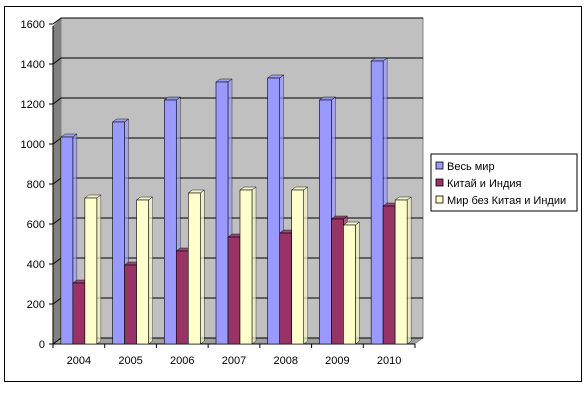 The height and width of the screenshot is (420, 588). What do you see at coordinates (42, 345) in the screenshot?
I see `y-tick-label-0: 0` at bounding box center [42, 345].